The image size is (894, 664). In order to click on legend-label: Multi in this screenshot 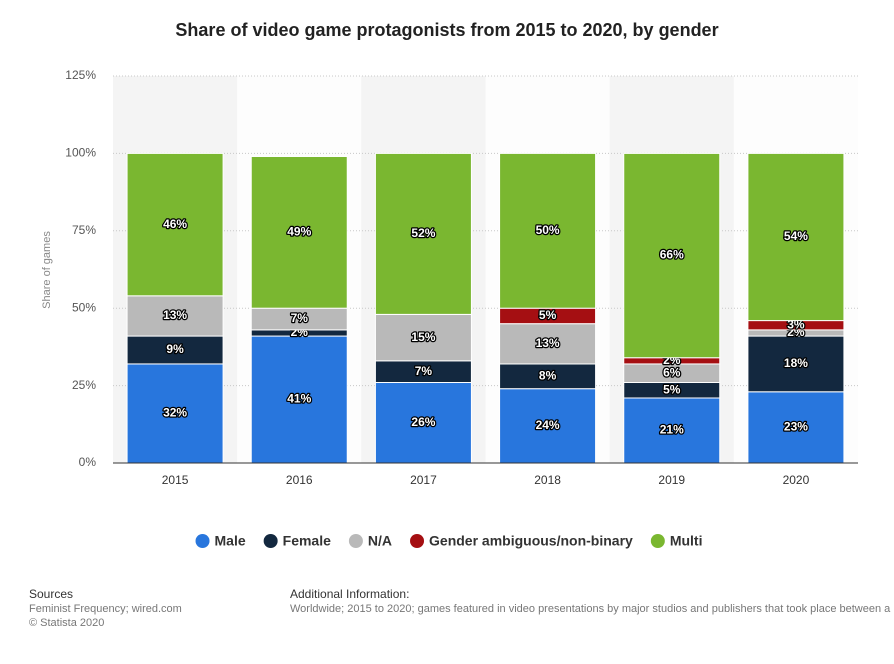, I will do `click(686, 541)`.